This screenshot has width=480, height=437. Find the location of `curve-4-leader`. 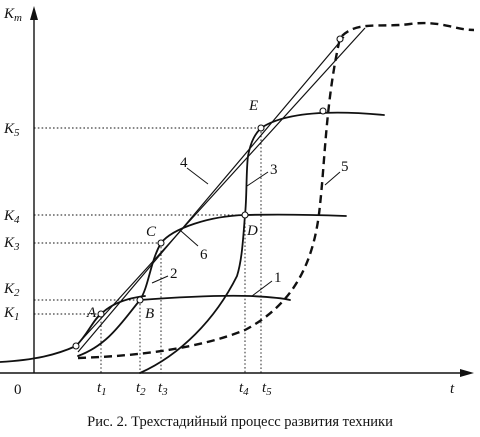

curve-4-leader is located at coordinates (197, 176).